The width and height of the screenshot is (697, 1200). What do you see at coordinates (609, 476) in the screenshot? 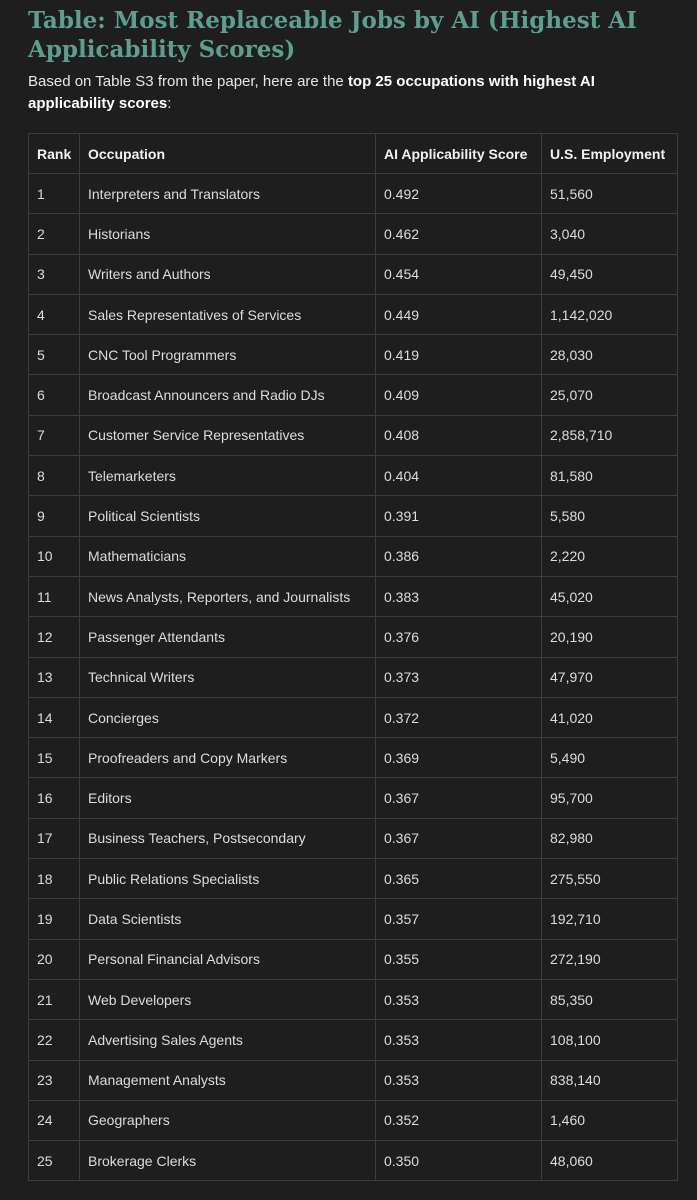
I see `cell-employment: 81,580` at bounding box center [609, 476].